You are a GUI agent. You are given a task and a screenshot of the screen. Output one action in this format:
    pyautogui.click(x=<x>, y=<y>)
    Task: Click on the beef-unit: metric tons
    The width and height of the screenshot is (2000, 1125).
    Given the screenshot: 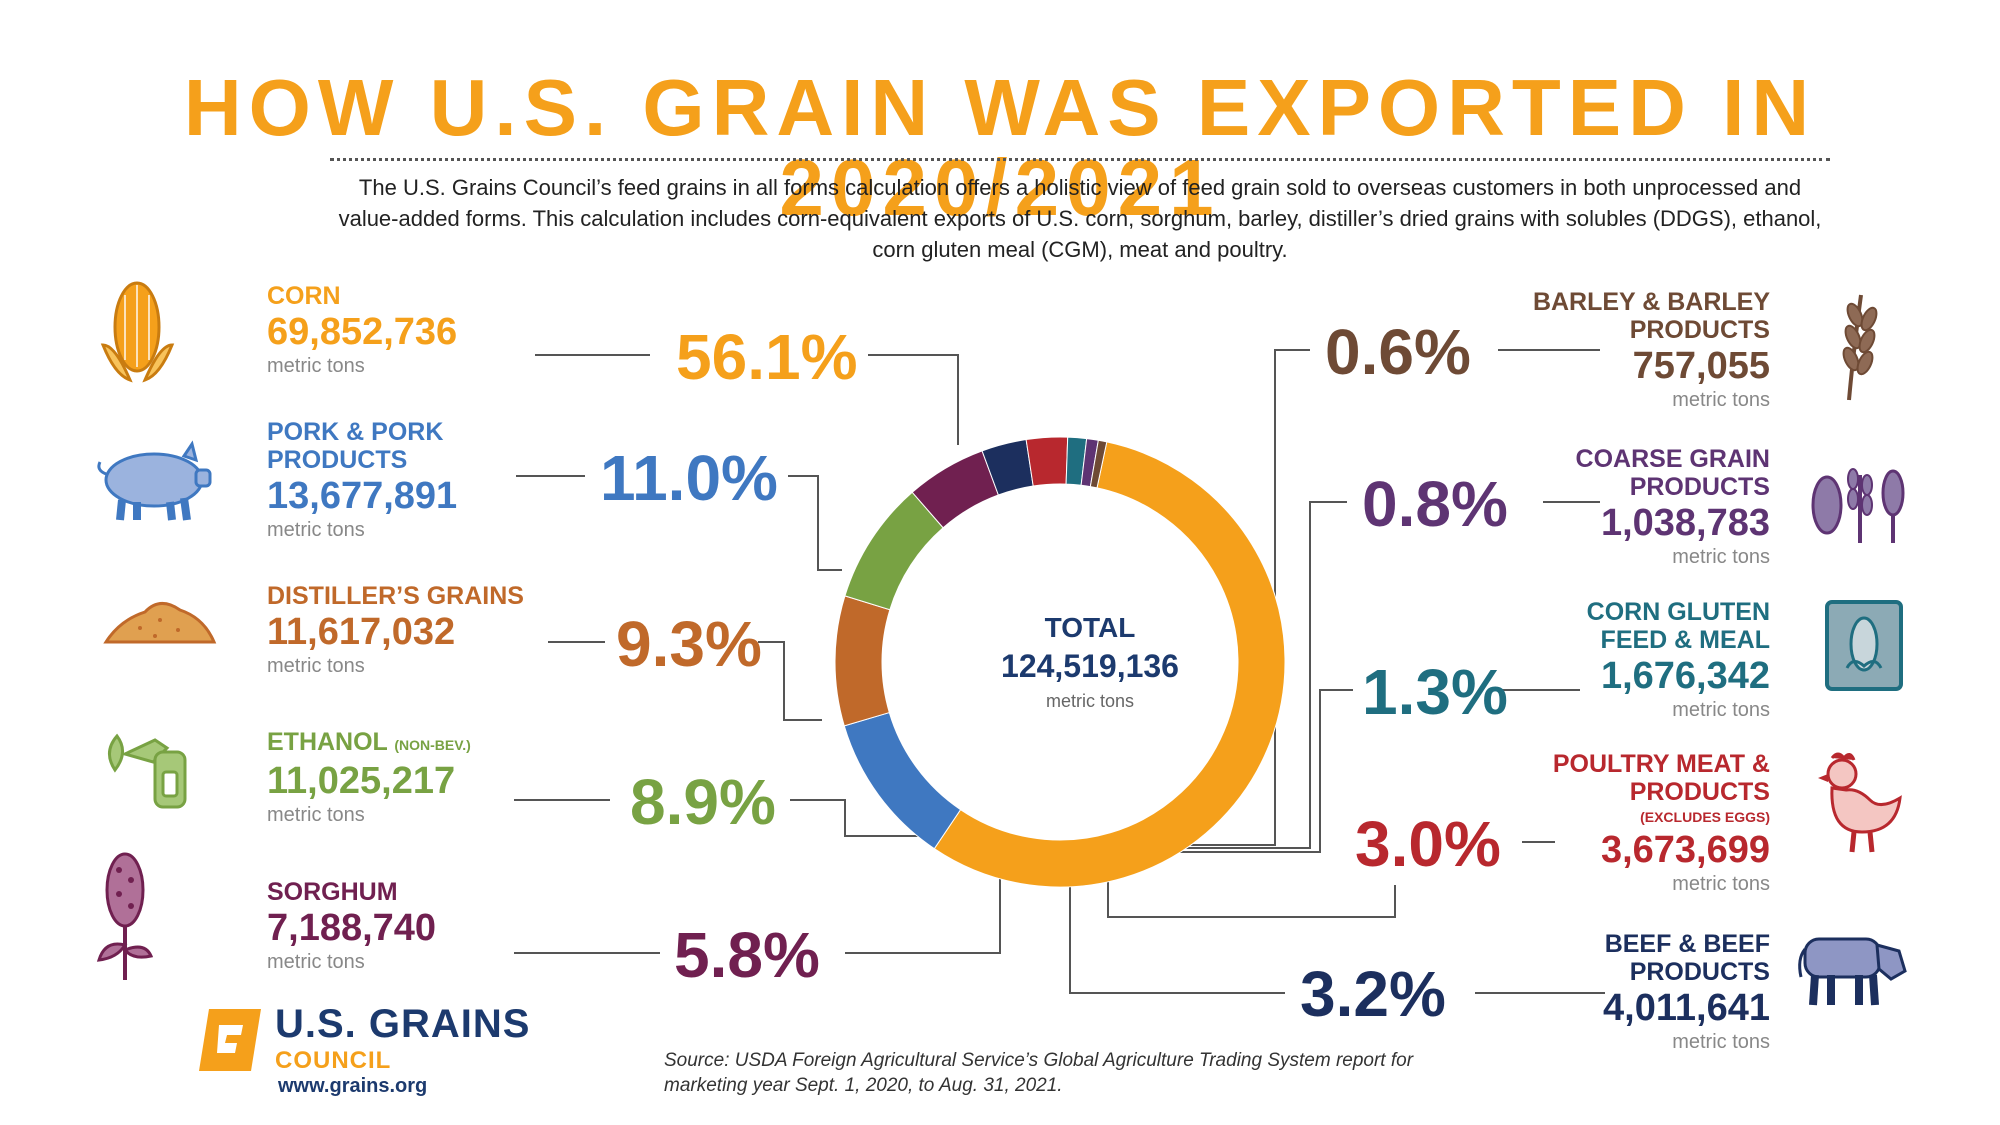 What is the action you would take?
    pyautogui.click(x=1721, y=1042)
    